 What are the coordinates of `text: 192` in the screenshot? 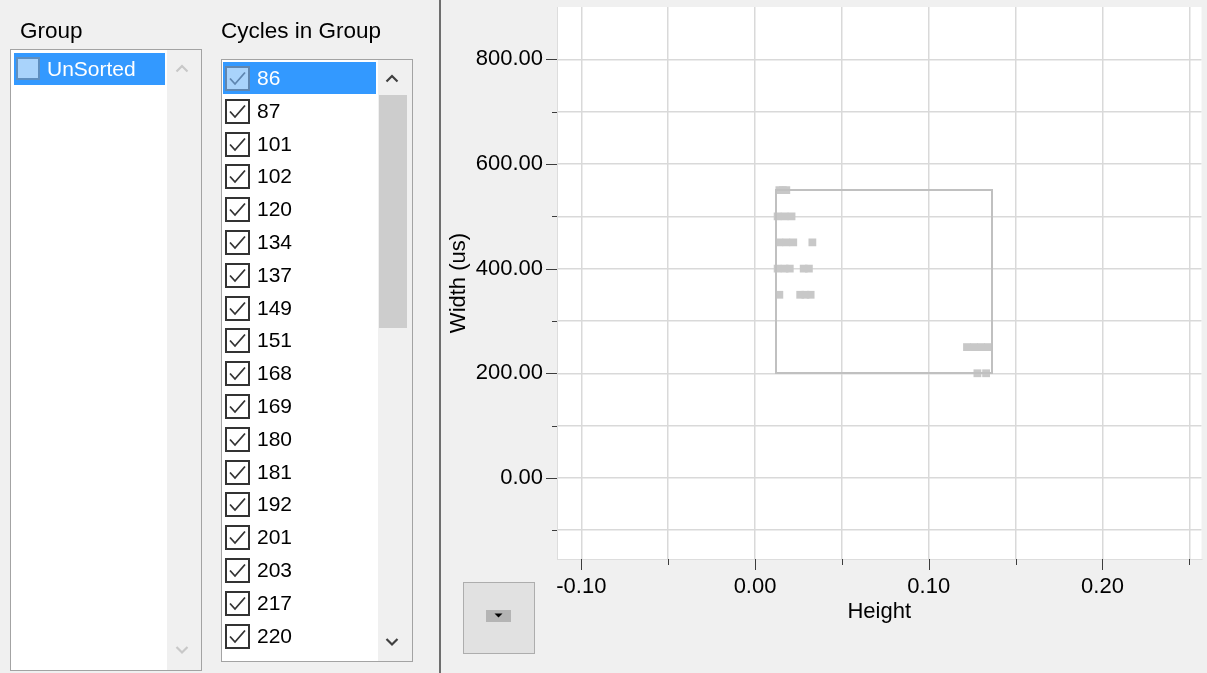 It's located at (275, 504).